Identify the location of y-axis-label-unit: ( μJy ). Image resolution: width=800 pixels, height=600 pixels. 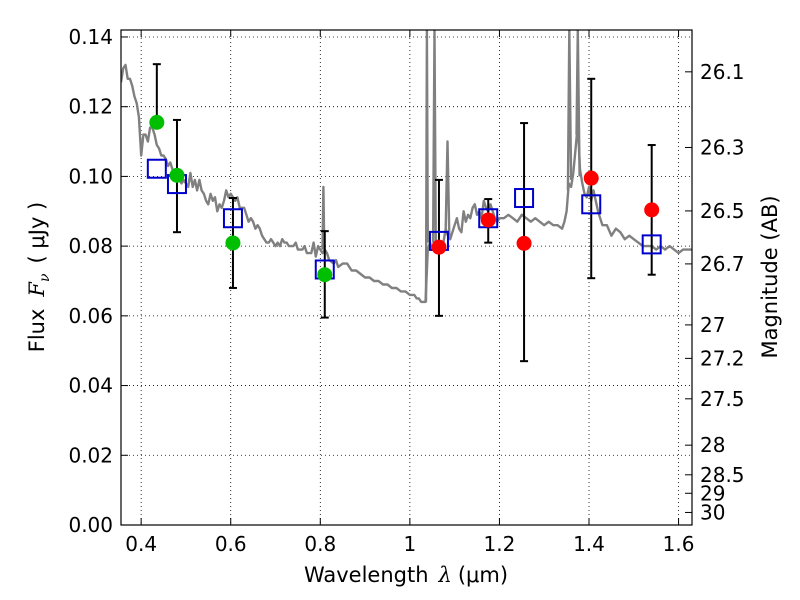
(37, 233).